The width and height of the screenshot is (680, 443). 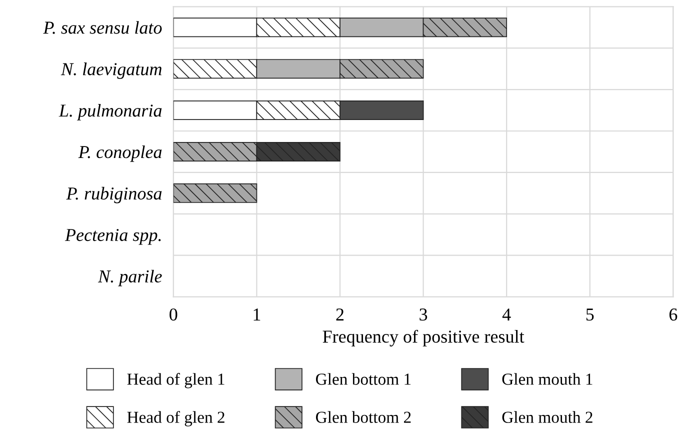 I want to click on legend-label: Glen bottom 1, so click(x=363, y=379).